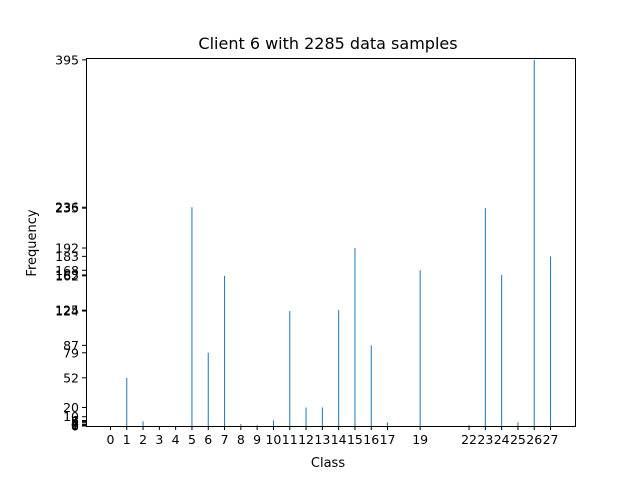 The height and width of the screenshot is (485, 640). What do you see at coordinates (534, 439) in the screenshot?
I see `x-tick-label: 26` at bounding box center [534, 439].